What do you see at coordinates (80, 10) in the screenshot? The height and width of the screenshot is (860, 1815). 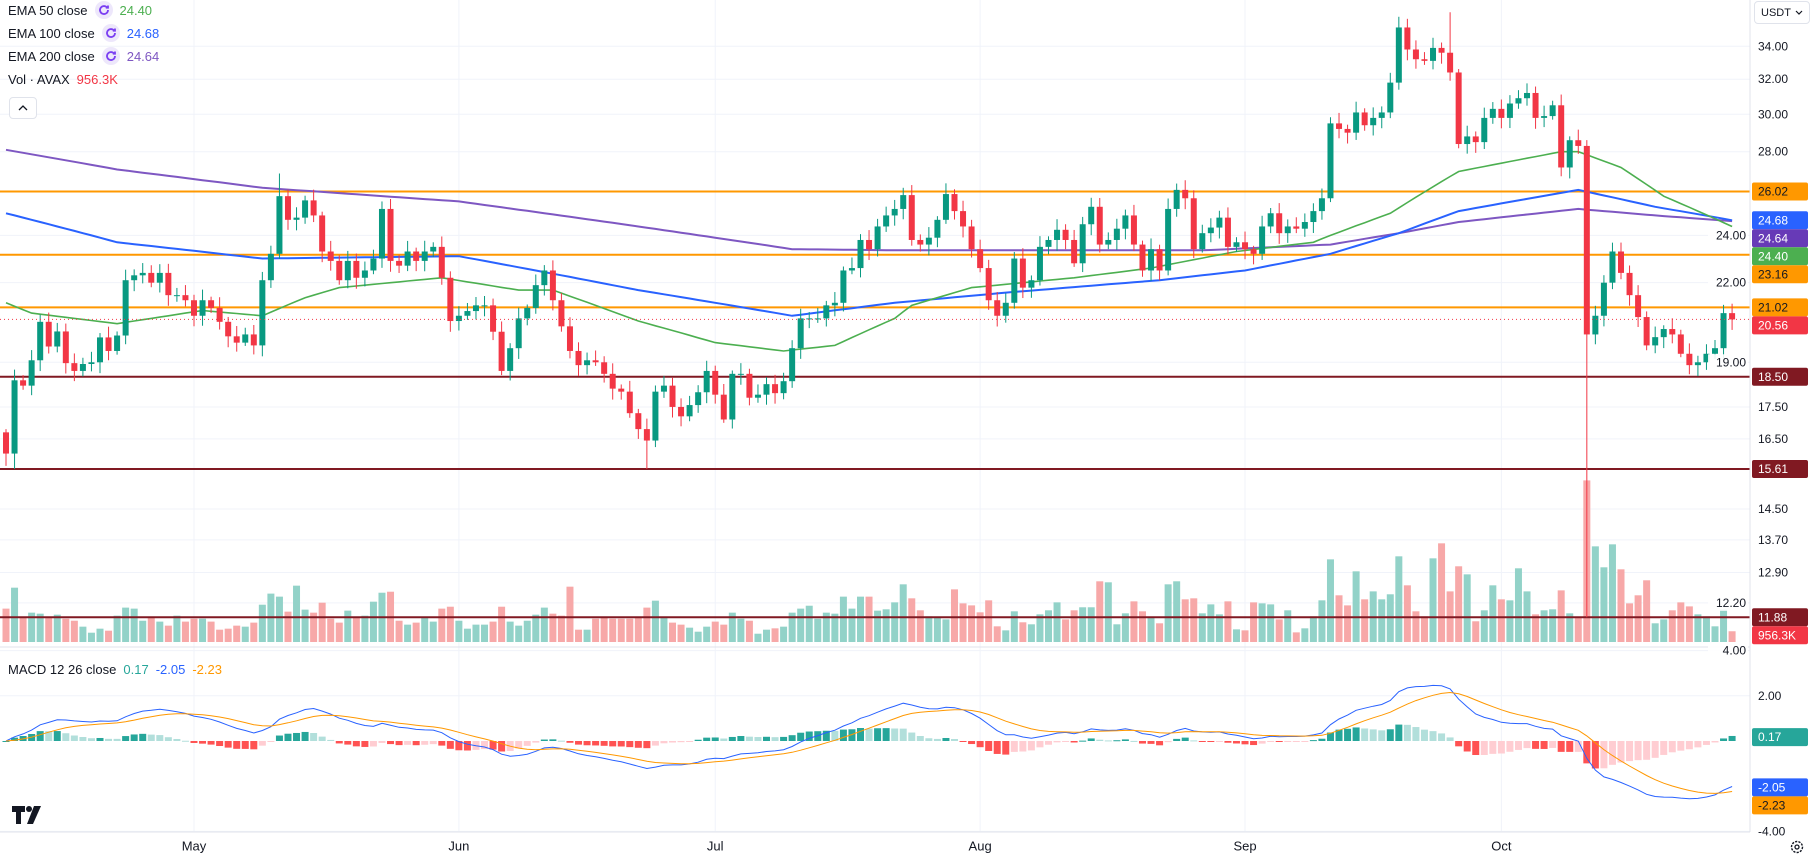 I see `legend-ema50: EMA 50 close 24.40` at bounding box center [80, 10].